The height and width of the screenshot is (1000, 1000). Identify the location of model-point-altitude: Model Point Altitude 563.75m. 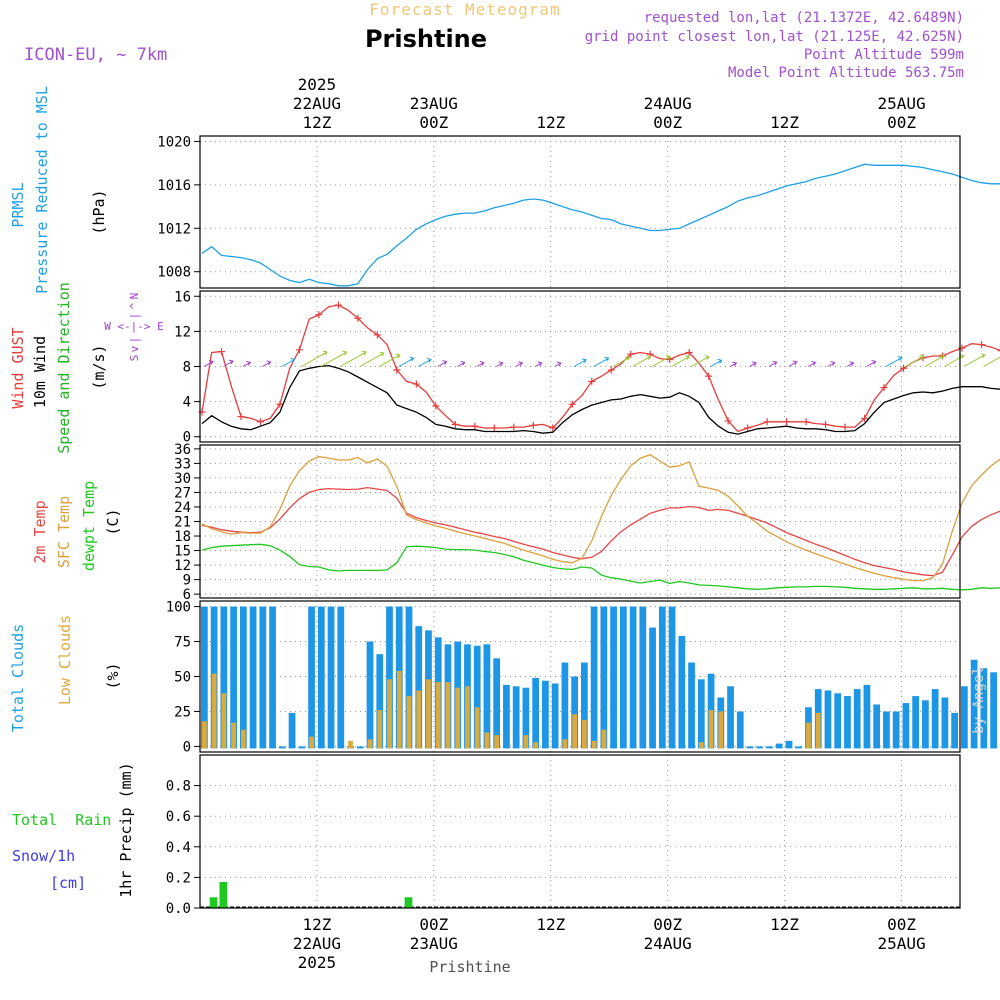
(846, 73).